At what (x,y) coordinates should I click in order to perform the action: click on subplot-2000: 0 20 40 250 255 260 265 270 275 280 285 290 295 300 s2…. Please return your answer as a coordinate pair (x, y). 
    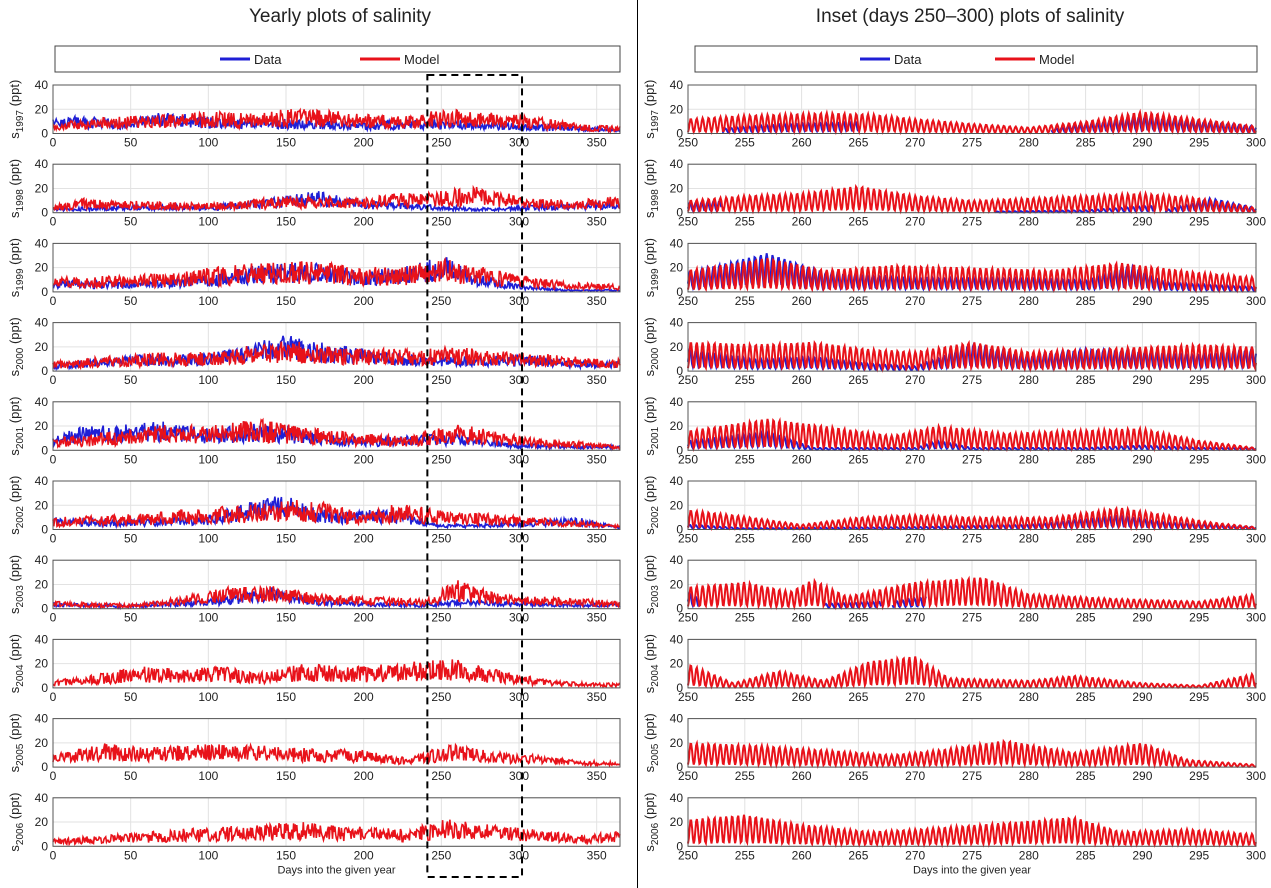
    Looking at the image, I should click on (954, 352).